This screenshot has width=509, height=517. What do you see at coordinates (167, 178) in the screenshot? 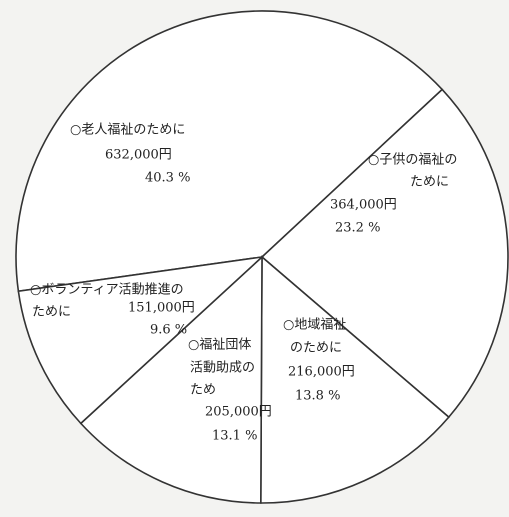
I see `value-label: 40.3 %` at bounding box center [167, 178].